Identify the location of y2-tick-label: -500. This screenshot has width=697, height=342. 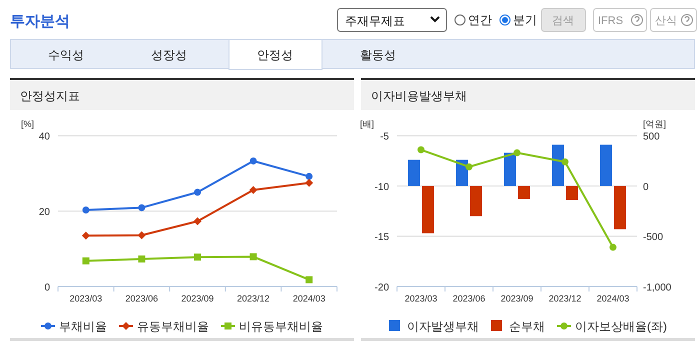
(653, 238).